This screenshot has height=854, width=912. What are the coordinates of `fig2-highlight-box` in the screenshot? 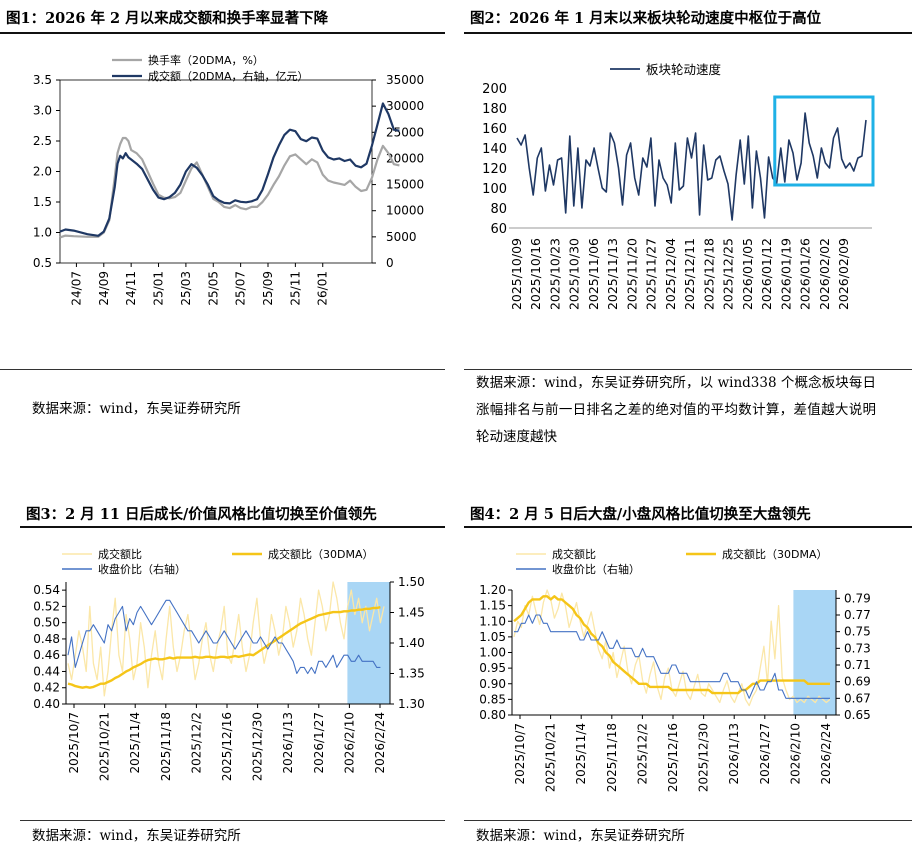 It's located at (824, 141).